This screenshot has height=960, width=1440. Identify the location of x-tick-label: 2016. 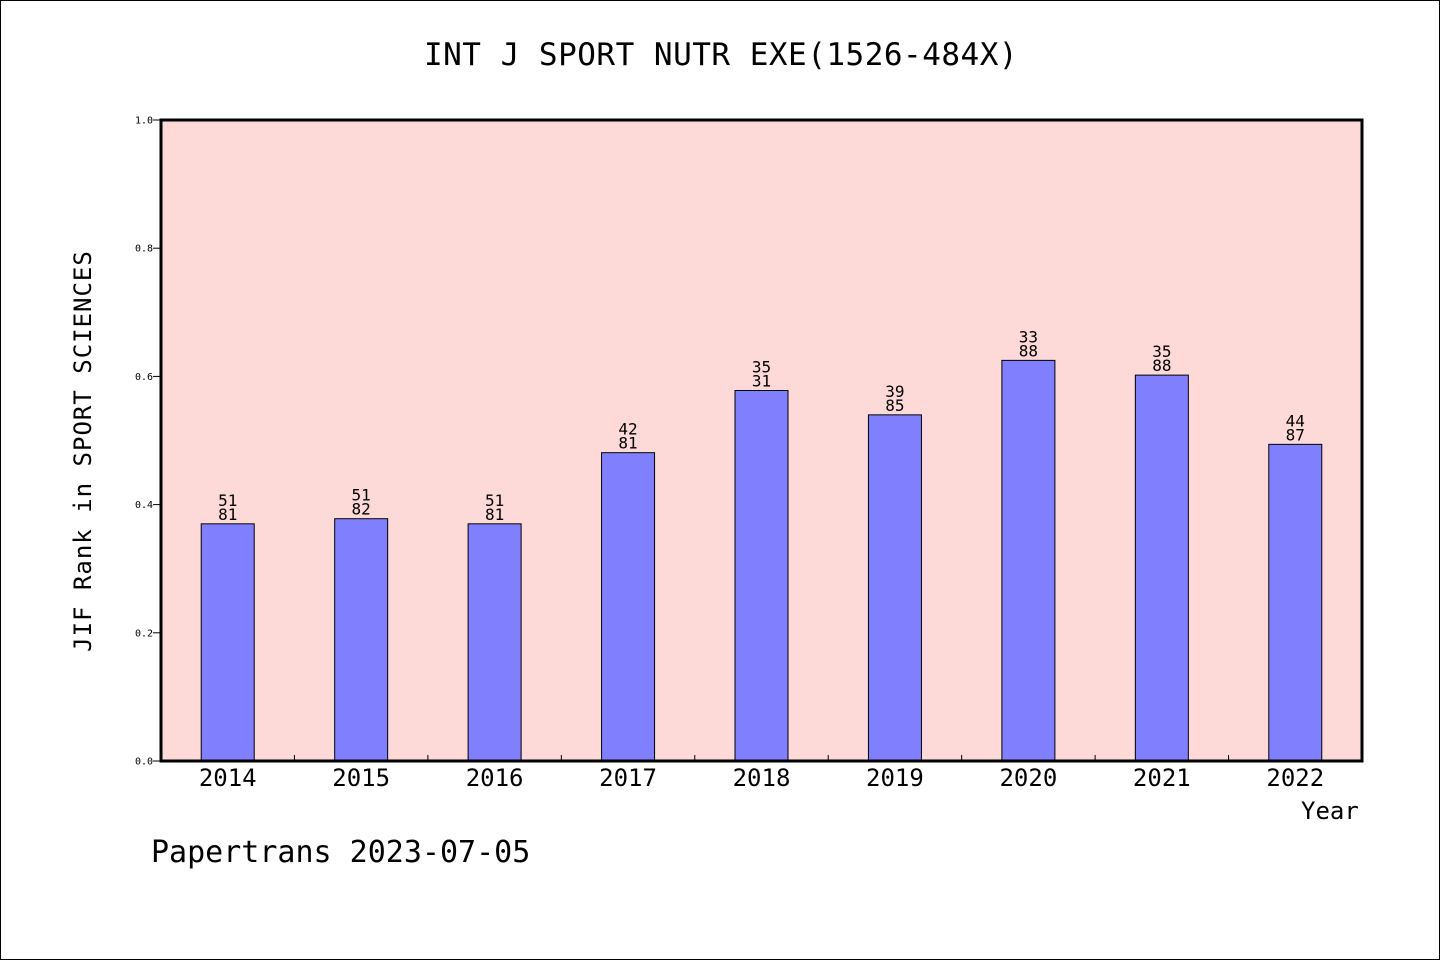
(495, 778).